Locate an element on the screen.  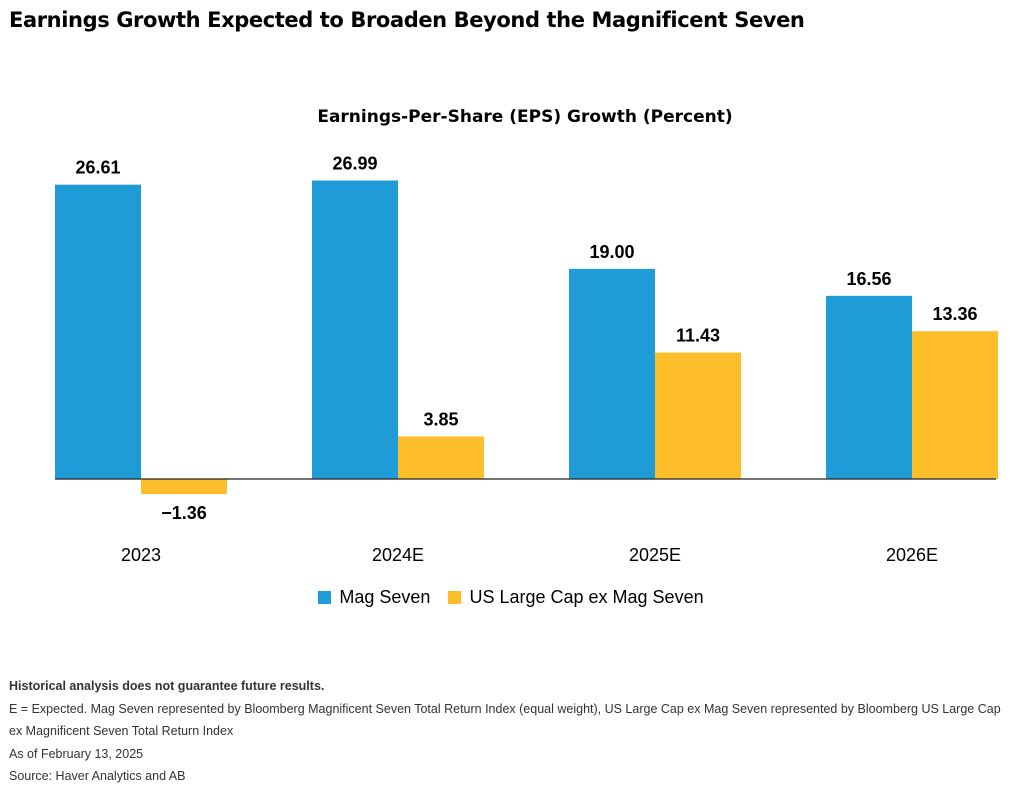
x-tick-label-2023: 2023 is located at coordinates (141, 555).